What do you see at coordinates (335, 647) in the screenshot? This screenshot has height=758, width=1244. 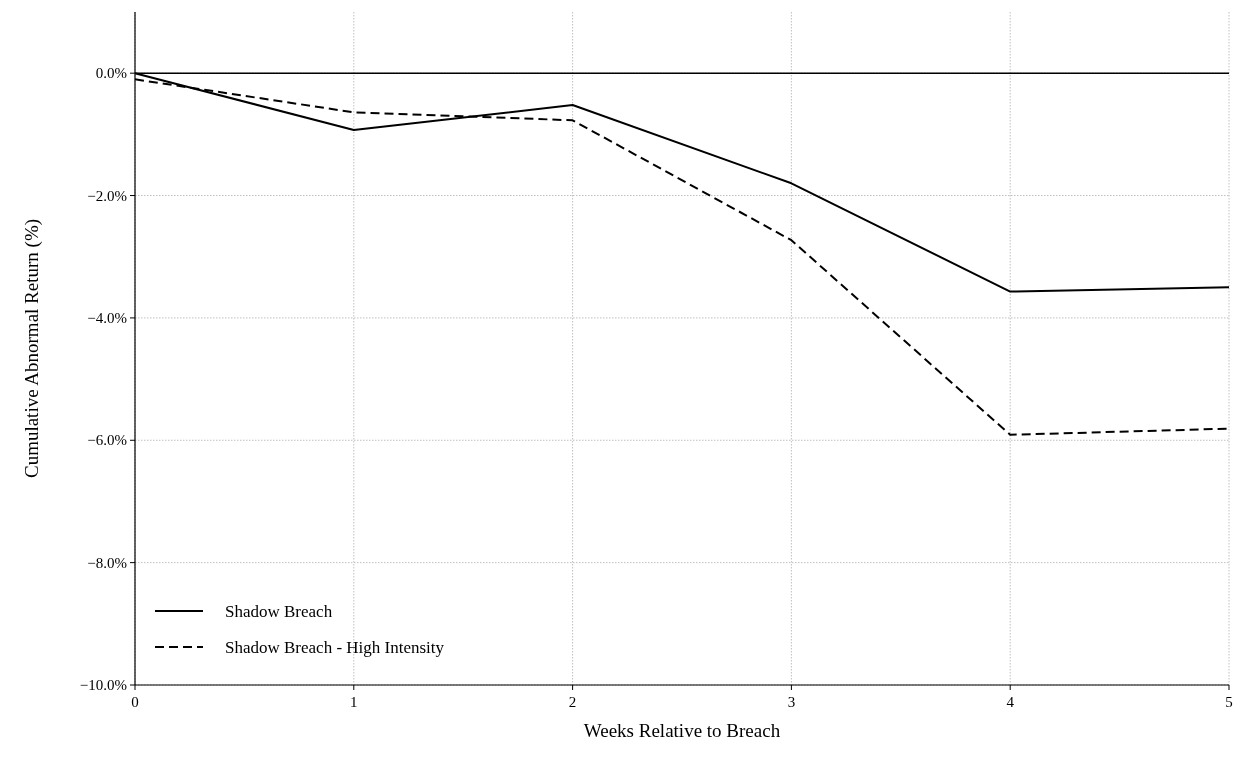 I see `legend-label: Shadow Breach - High Intensity` at bounding box center [335, 647].